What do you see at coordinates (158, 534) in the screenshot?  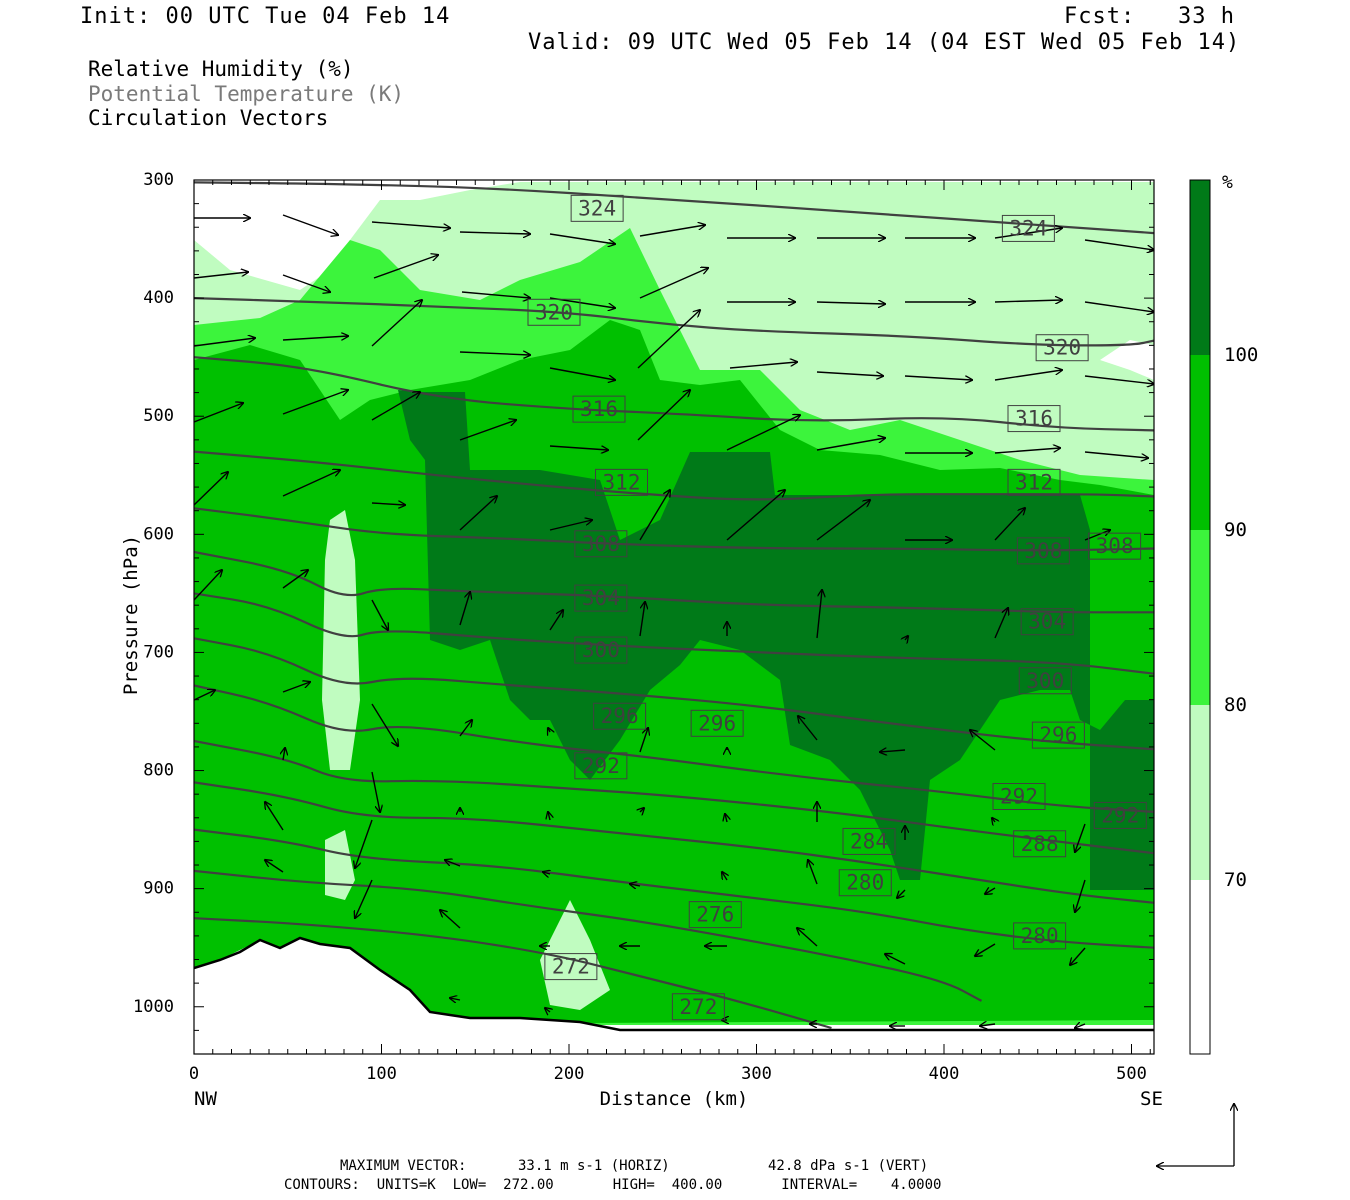 I see `y-tick-label: 600` at bounding box center [158, 534].